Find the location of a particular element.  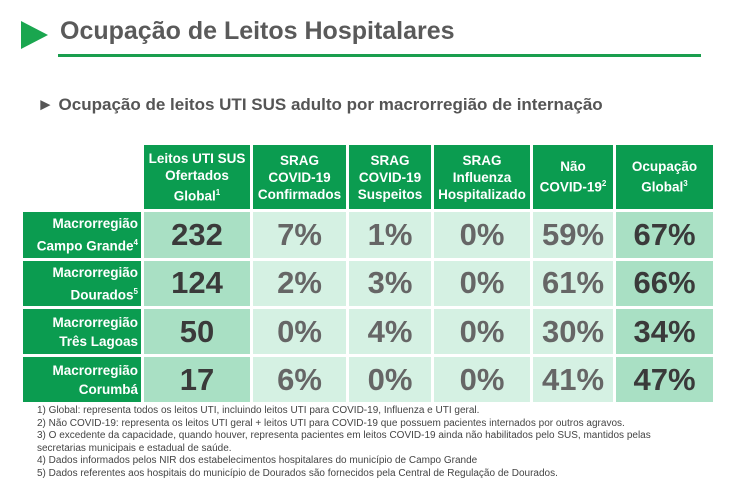

row-label: Macrorregião Corumbá is located at coordinates (82, 379).